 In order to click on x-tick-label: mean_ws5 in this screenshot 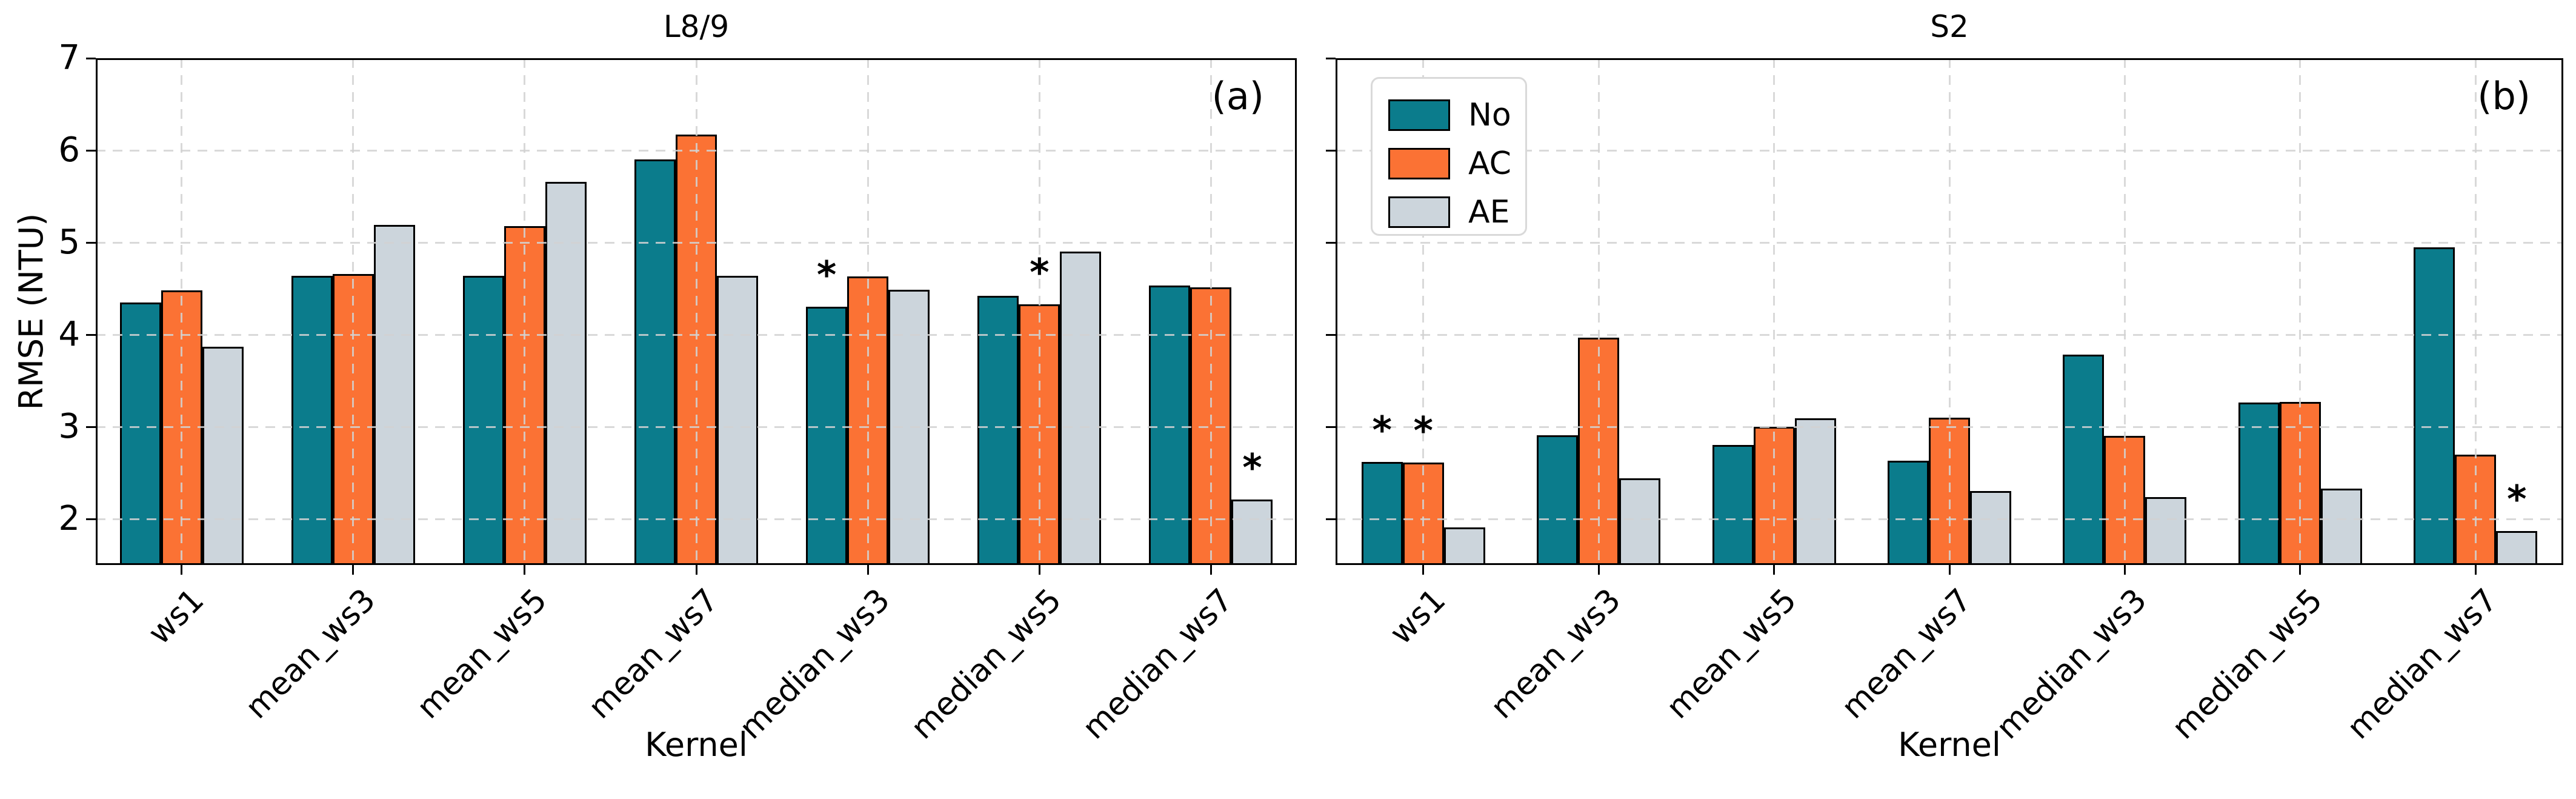, I will do `click(482, 653)`.